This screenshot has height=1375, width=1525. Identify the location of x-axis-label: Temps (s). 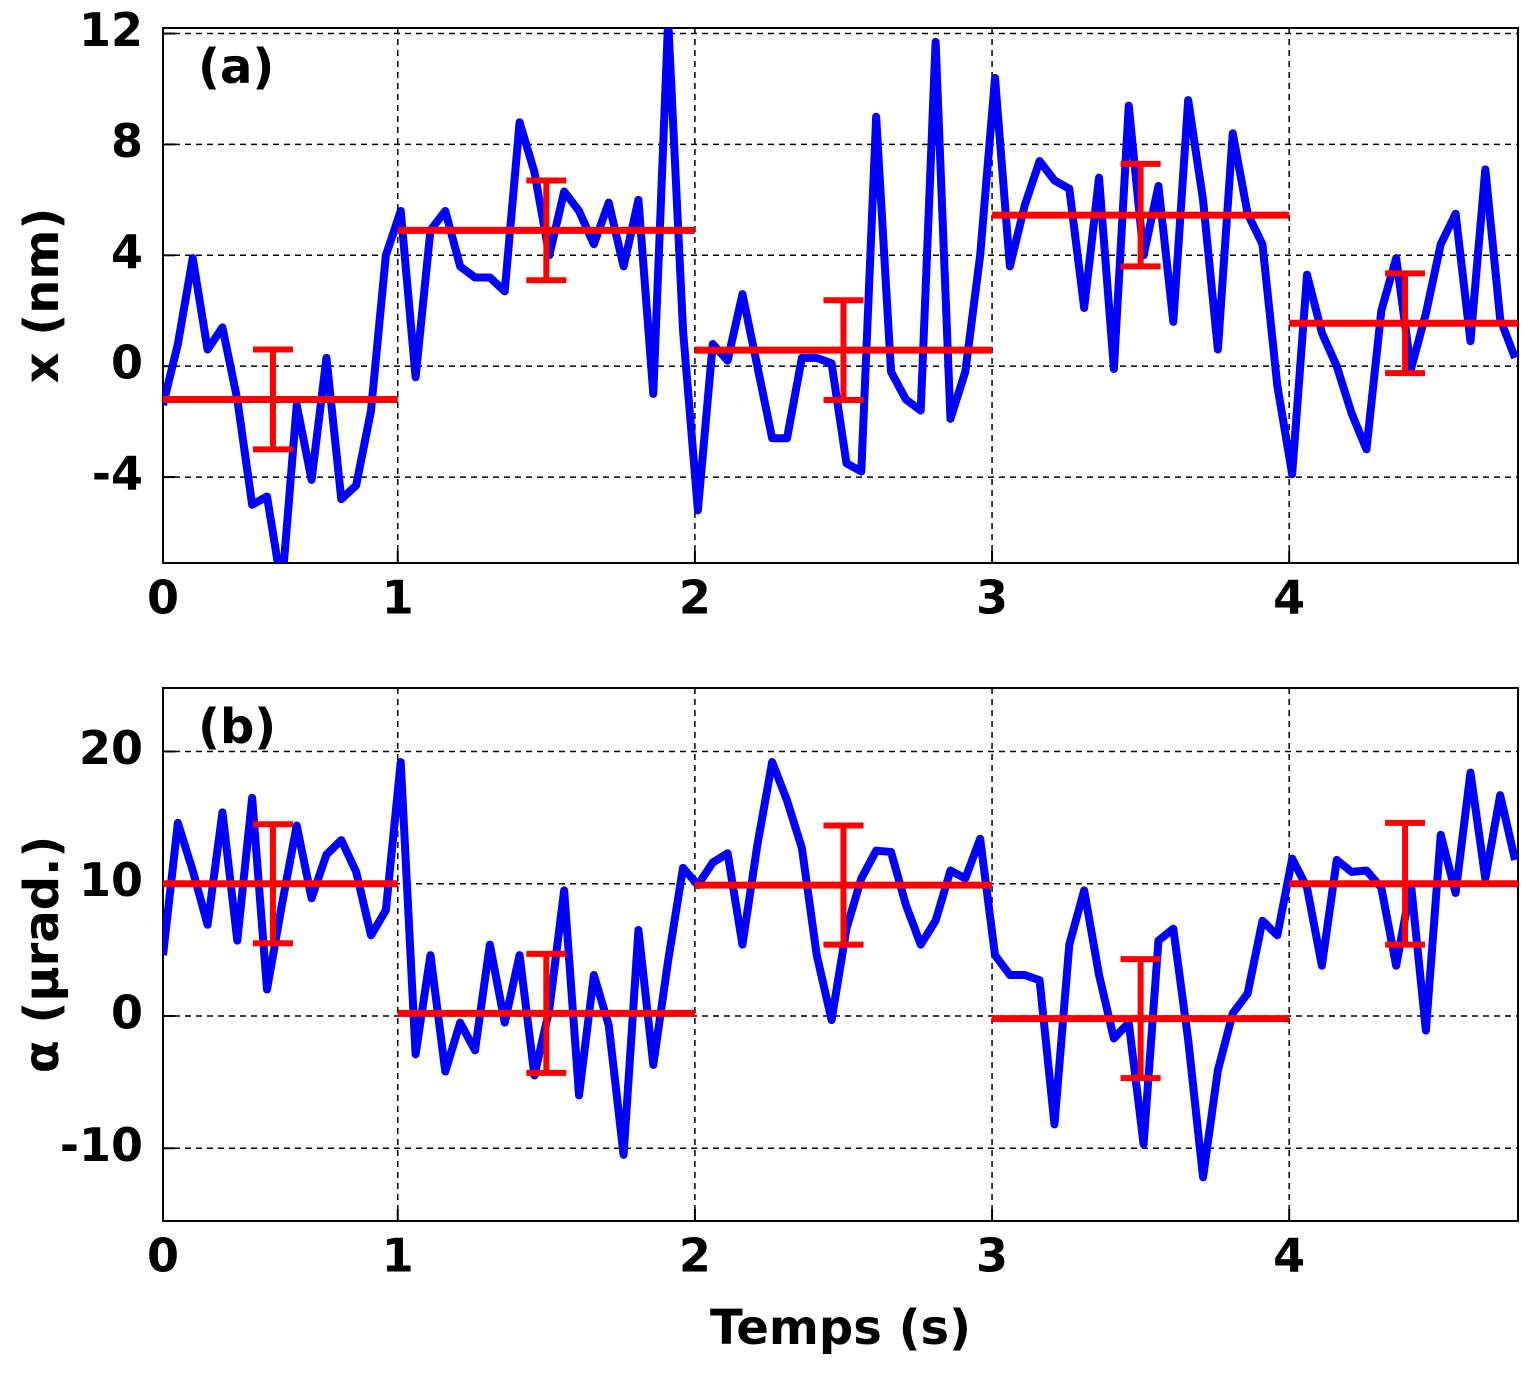
(840, 1328).